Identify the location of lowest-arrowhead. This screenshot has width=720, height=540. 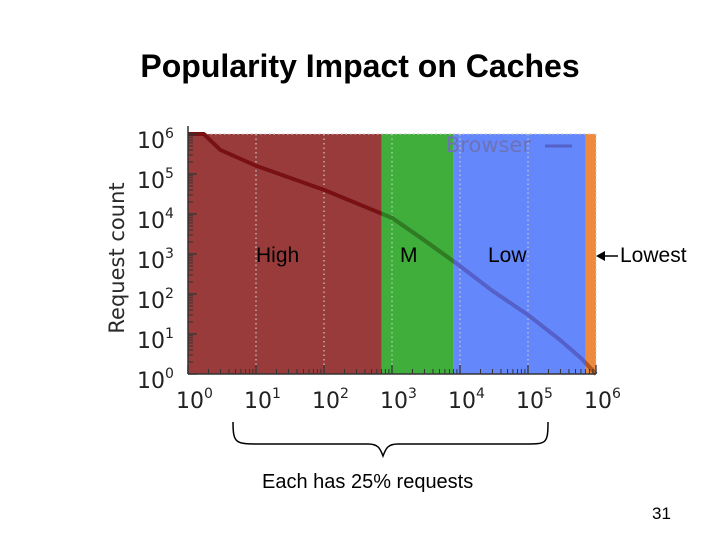
(600, 256).